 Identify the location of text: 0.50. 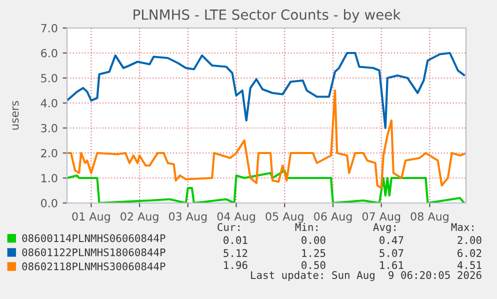
(314, 265).